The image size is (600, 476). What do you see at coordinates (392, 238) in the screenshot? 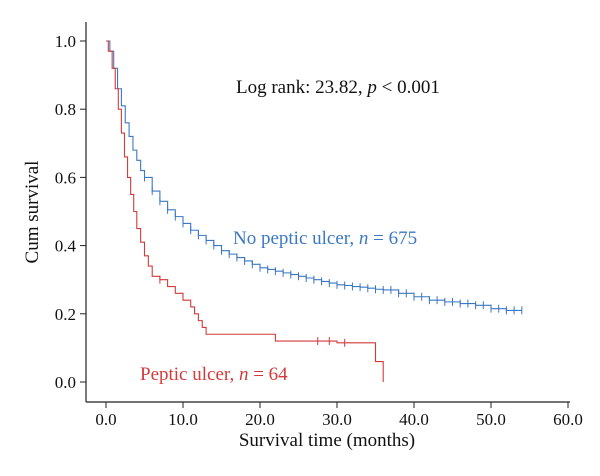
I see `series-label-no-peptic-ulcer-suffix: = 675` at bounding box center [392, 238].